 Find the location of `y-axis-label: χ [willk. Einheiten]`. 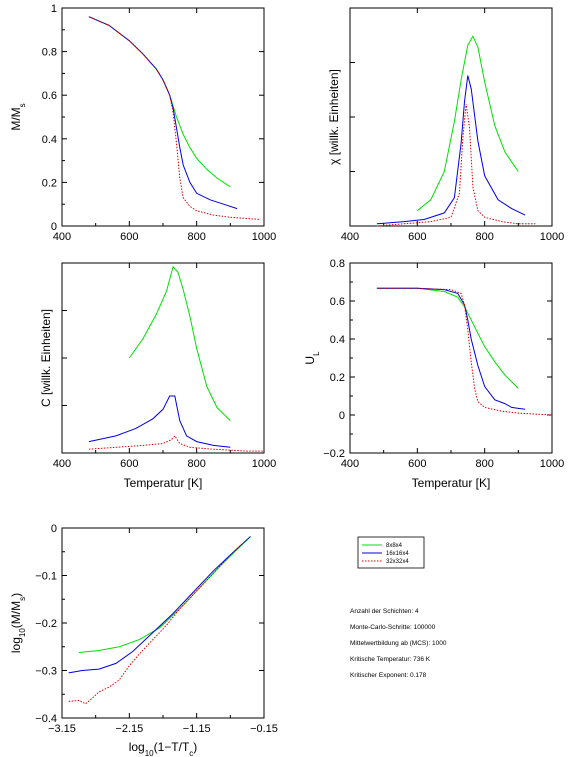

y-axis-label: χ [willk. Einheiten] is located at coordinates (334, 117).